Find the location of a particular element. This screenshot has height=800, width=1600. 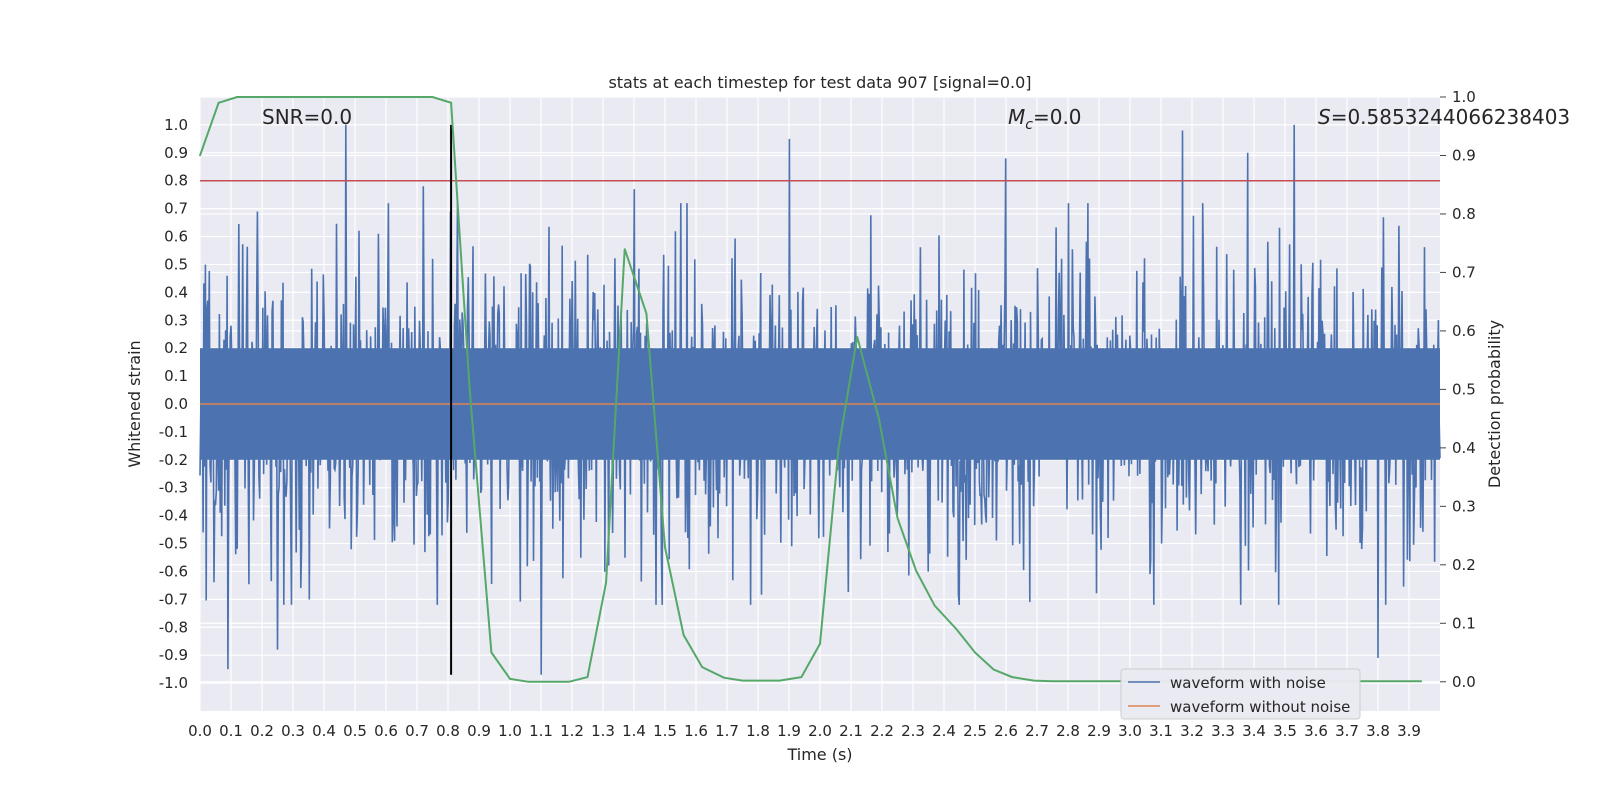

y2-tick-label: 0.4 is located at coordinates (1464, 448).